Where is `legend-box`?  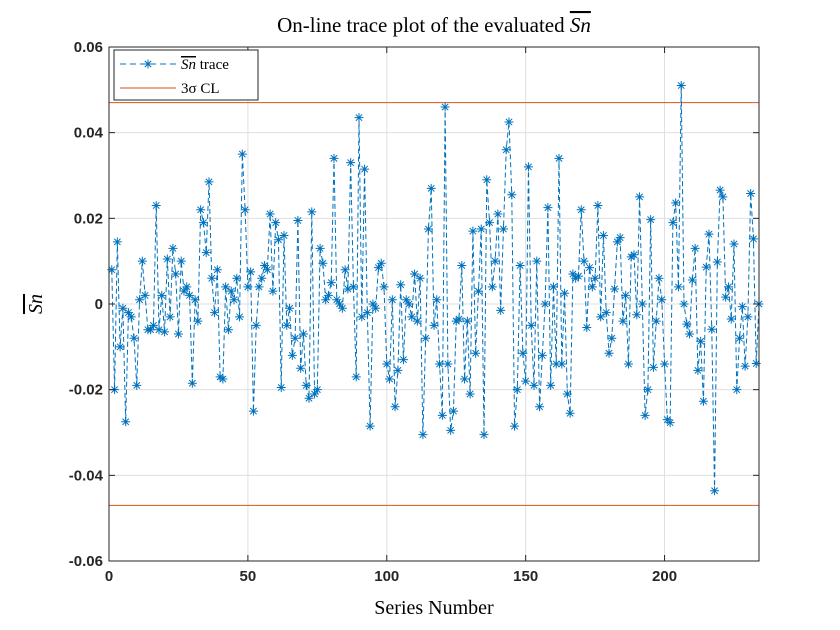 legend-box is located at coordinates (186, 75).